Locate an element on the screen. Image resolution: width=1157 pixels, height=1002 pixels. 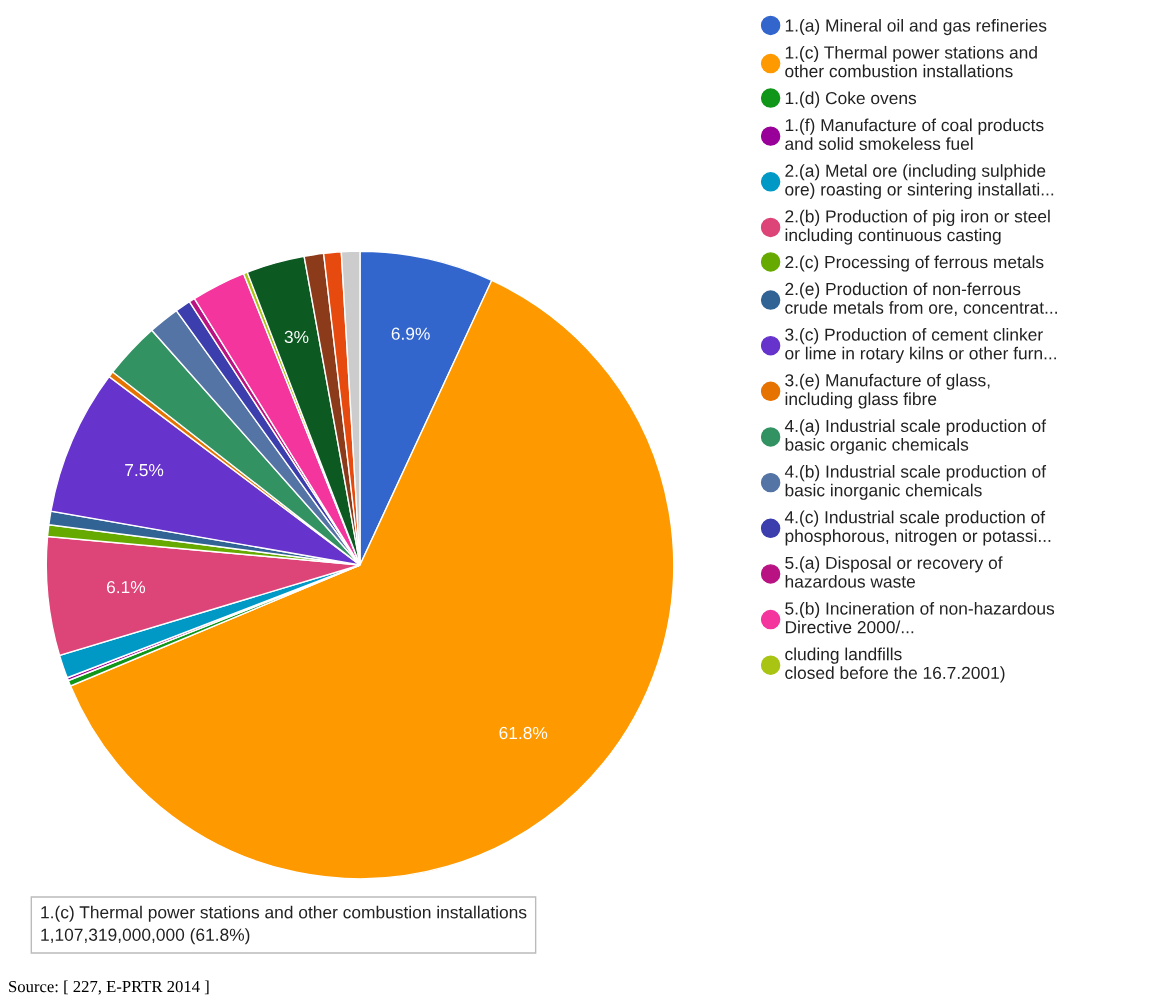
data-label: 6.1% is located at coordinates (126, 587).